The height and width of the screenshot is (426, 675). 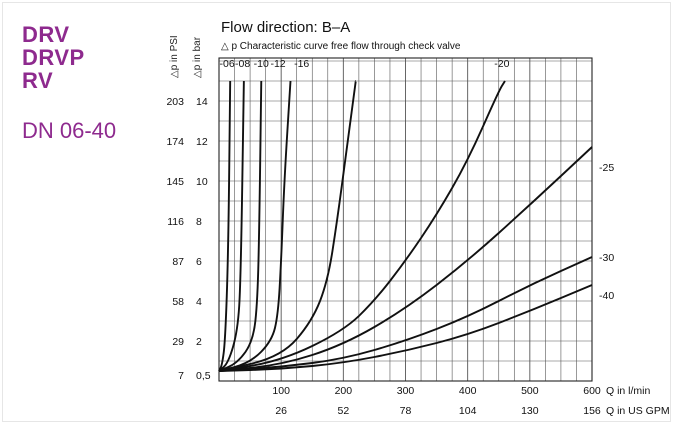 I want to click on x-tick-label-gpm: 130, so click(x=530, y=411).